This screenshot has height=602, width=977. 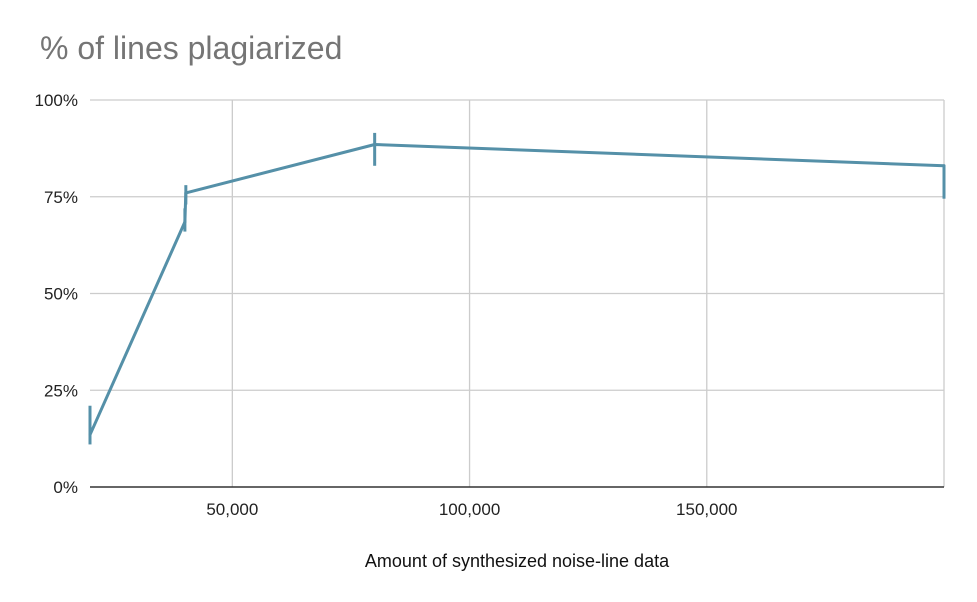 What do you see at coordinates (61, 197) in the screenshot?
I see `y-tick-label: 75%` at bounding box center [61, 197].